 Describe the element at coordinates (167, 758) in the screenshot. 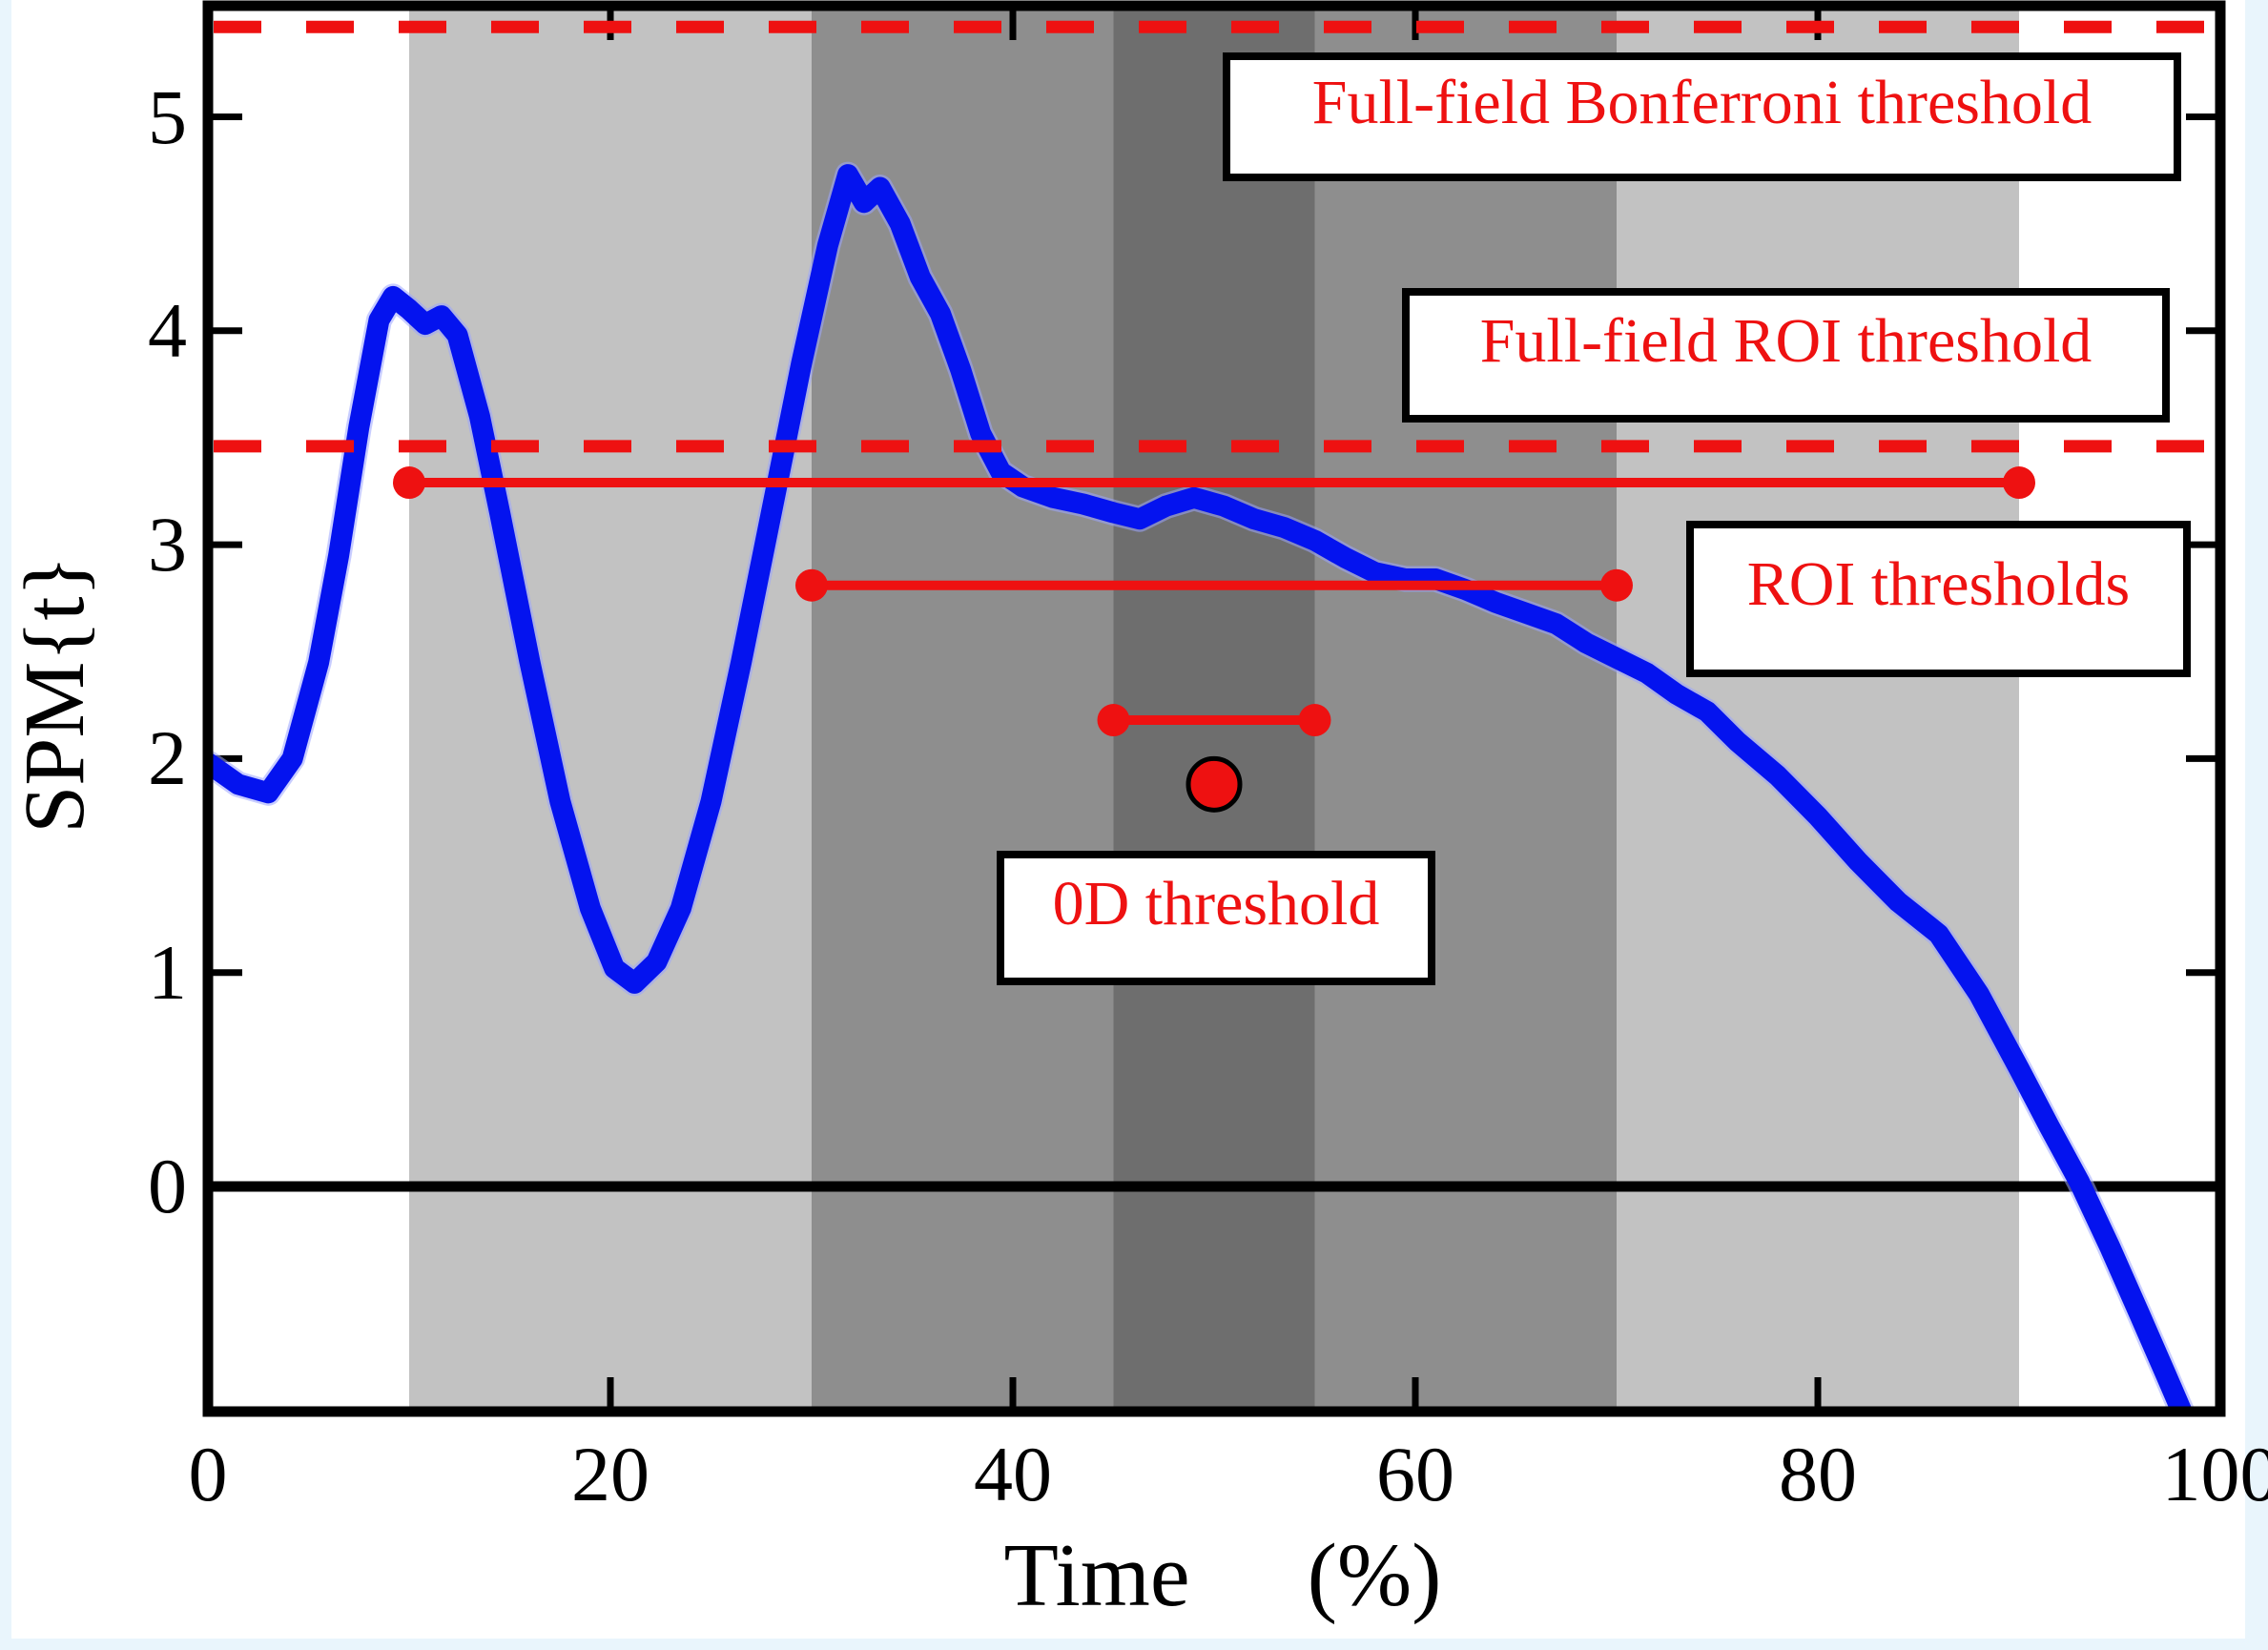

I see `y-tick-label: 2` at that location.